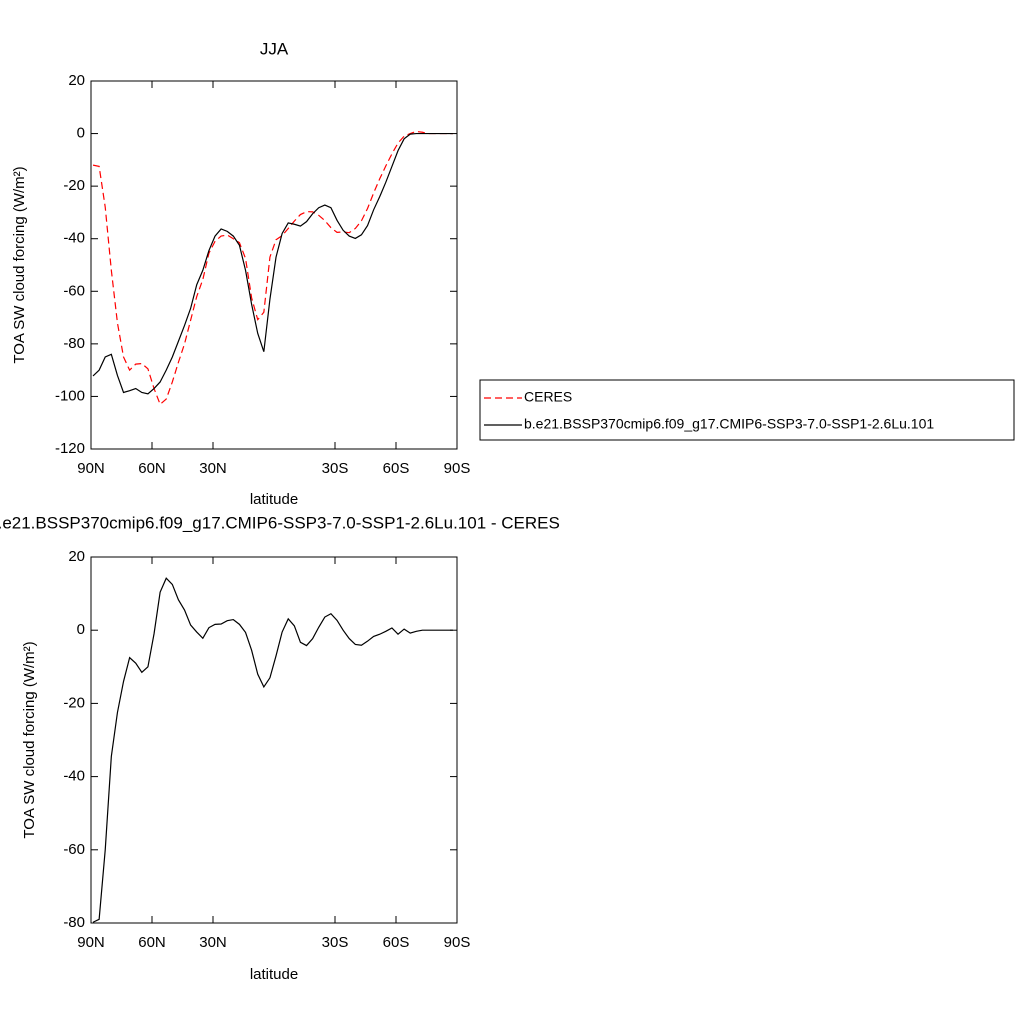  What do you see at coordinates (747, 410) in the screenshot?
I see `legend-box` at bounding box center [747, 410].